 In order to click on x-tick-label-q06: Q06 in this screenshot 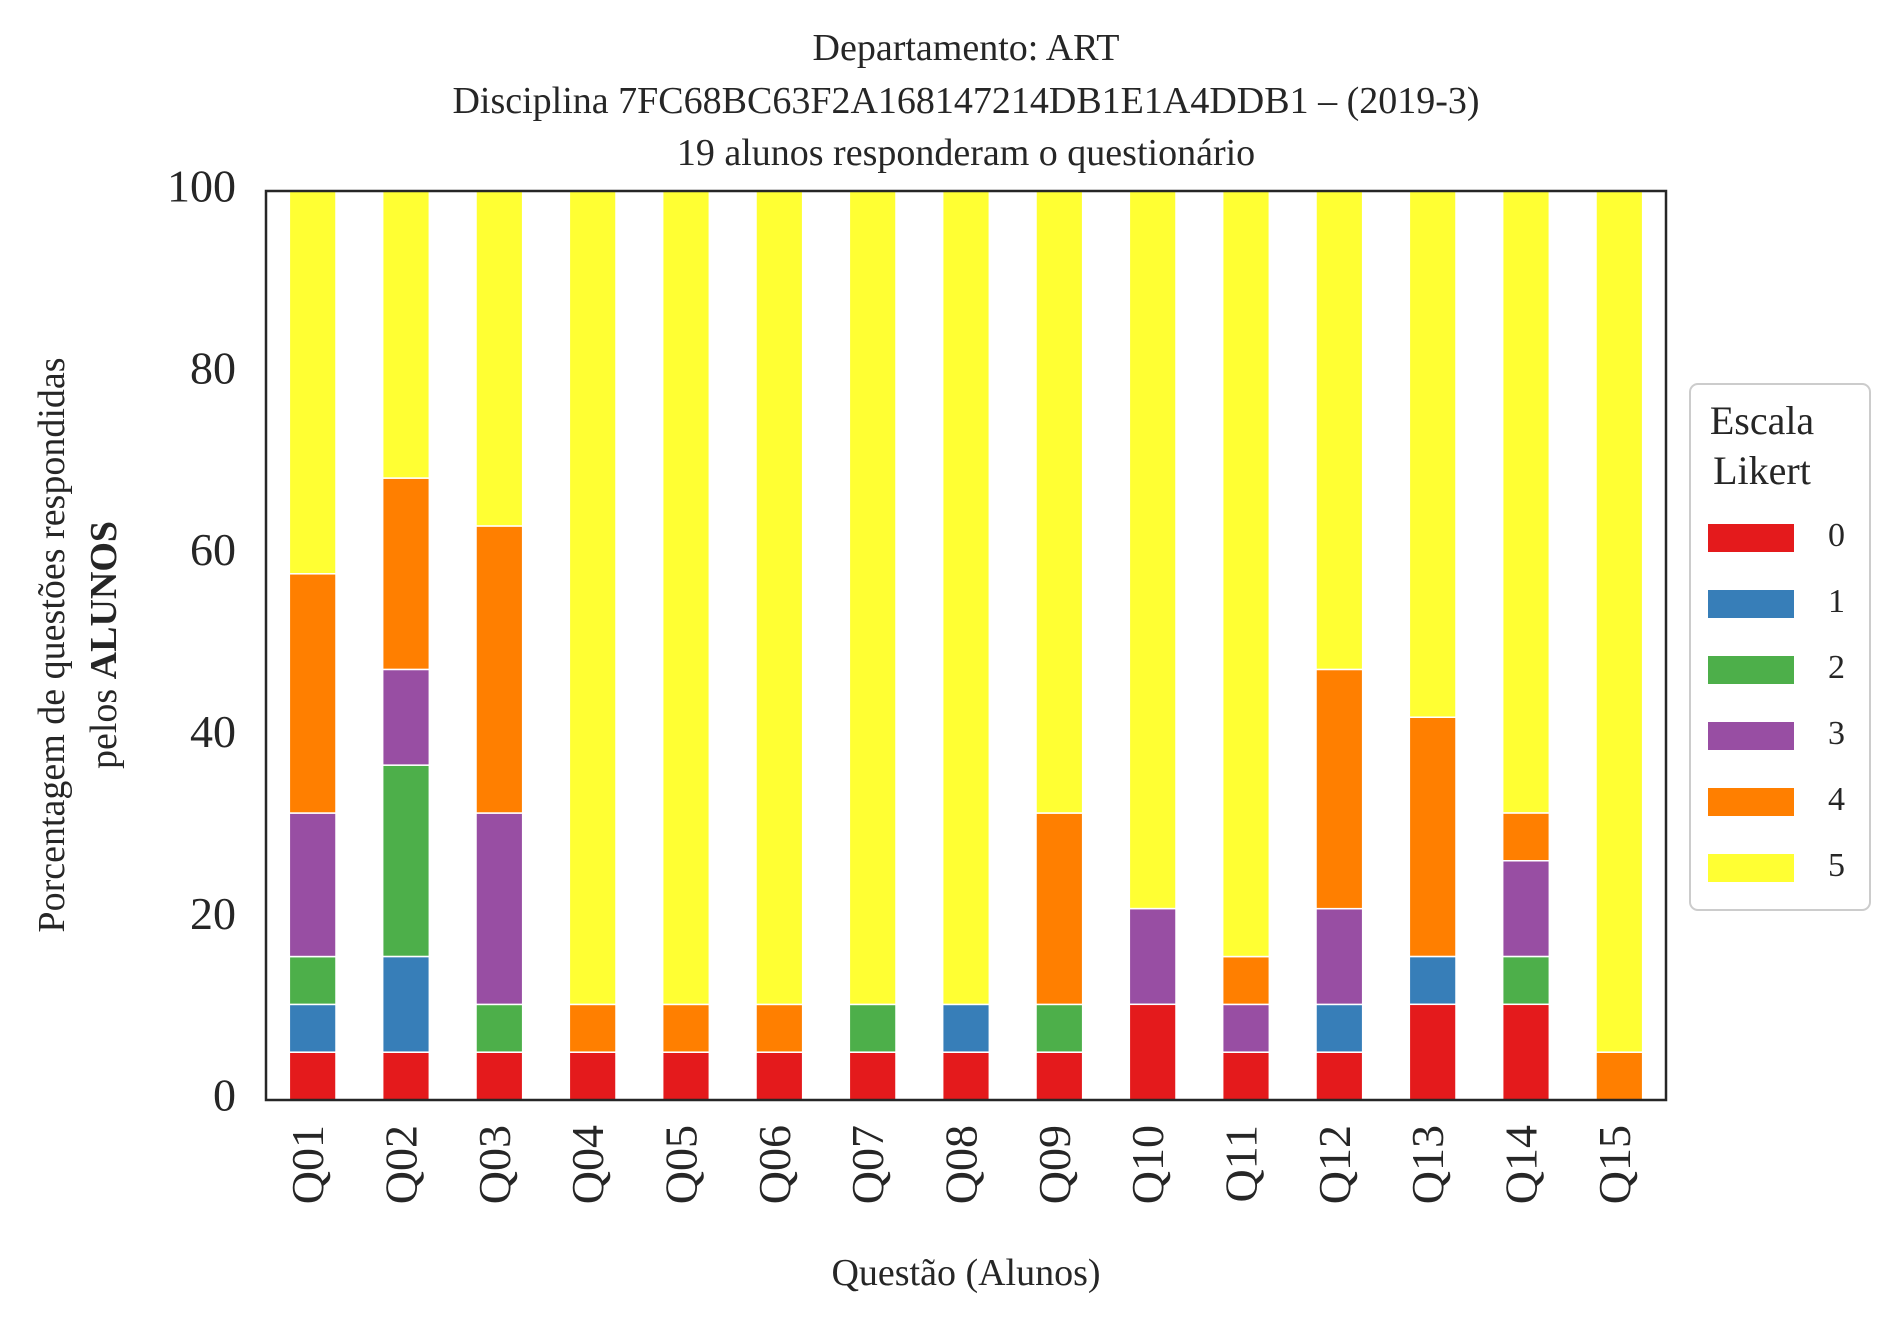, I will do `click(774, 1164)`.